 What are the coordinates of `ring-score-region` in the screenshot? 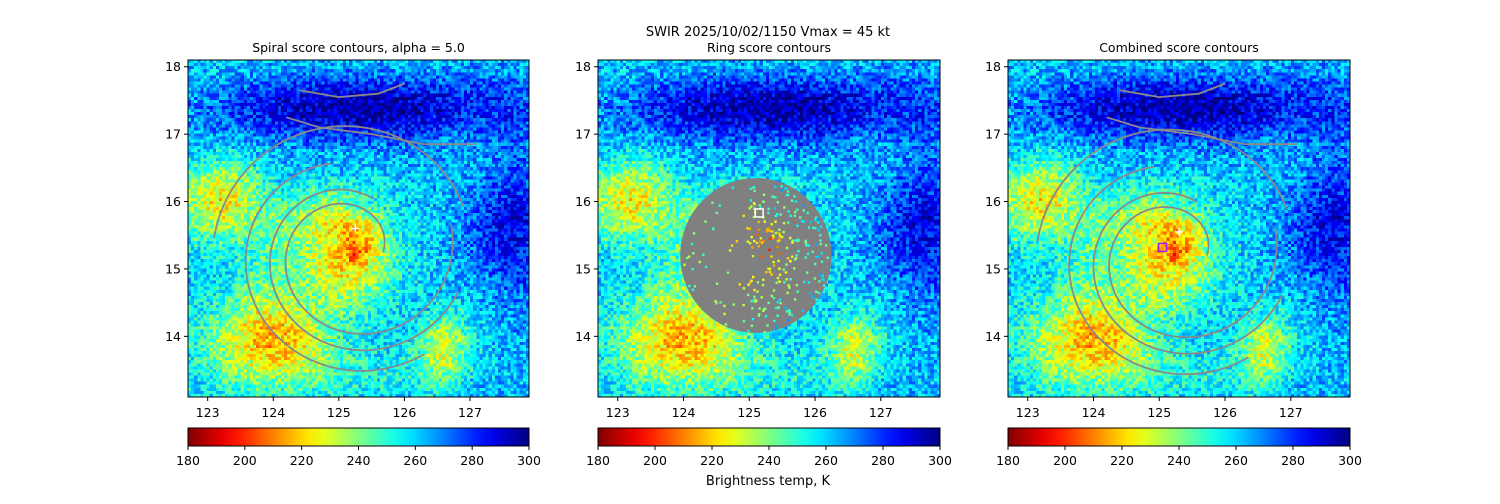 It's located at (756, 255).